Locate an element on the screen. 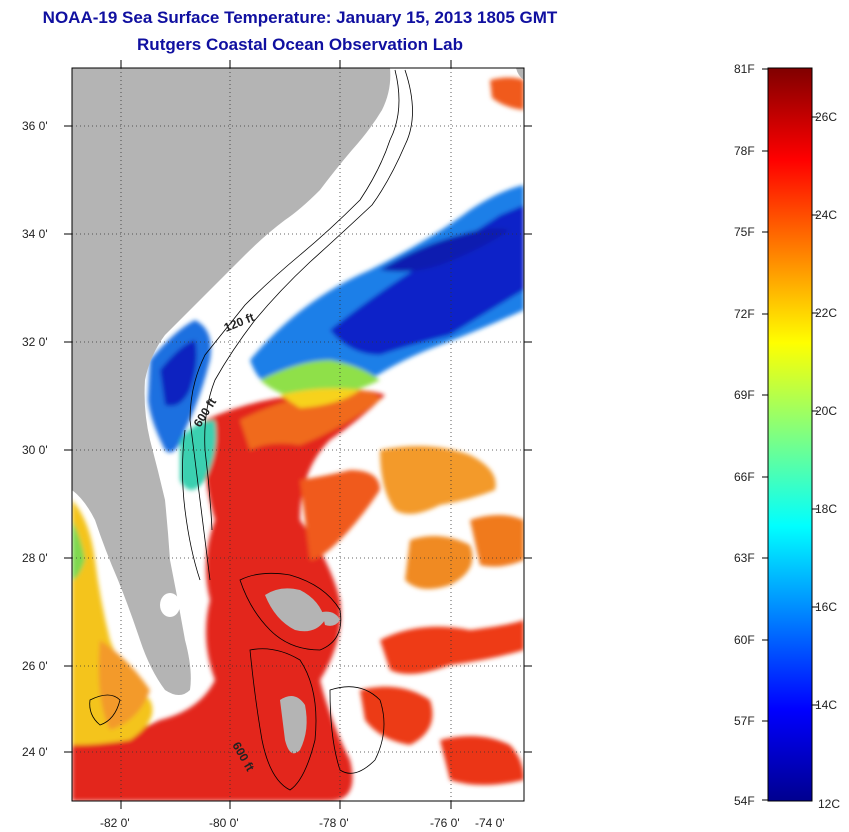 This screenshot has height=832, width=849. lat-label: 36 0' is located at coordinates (35, 126).